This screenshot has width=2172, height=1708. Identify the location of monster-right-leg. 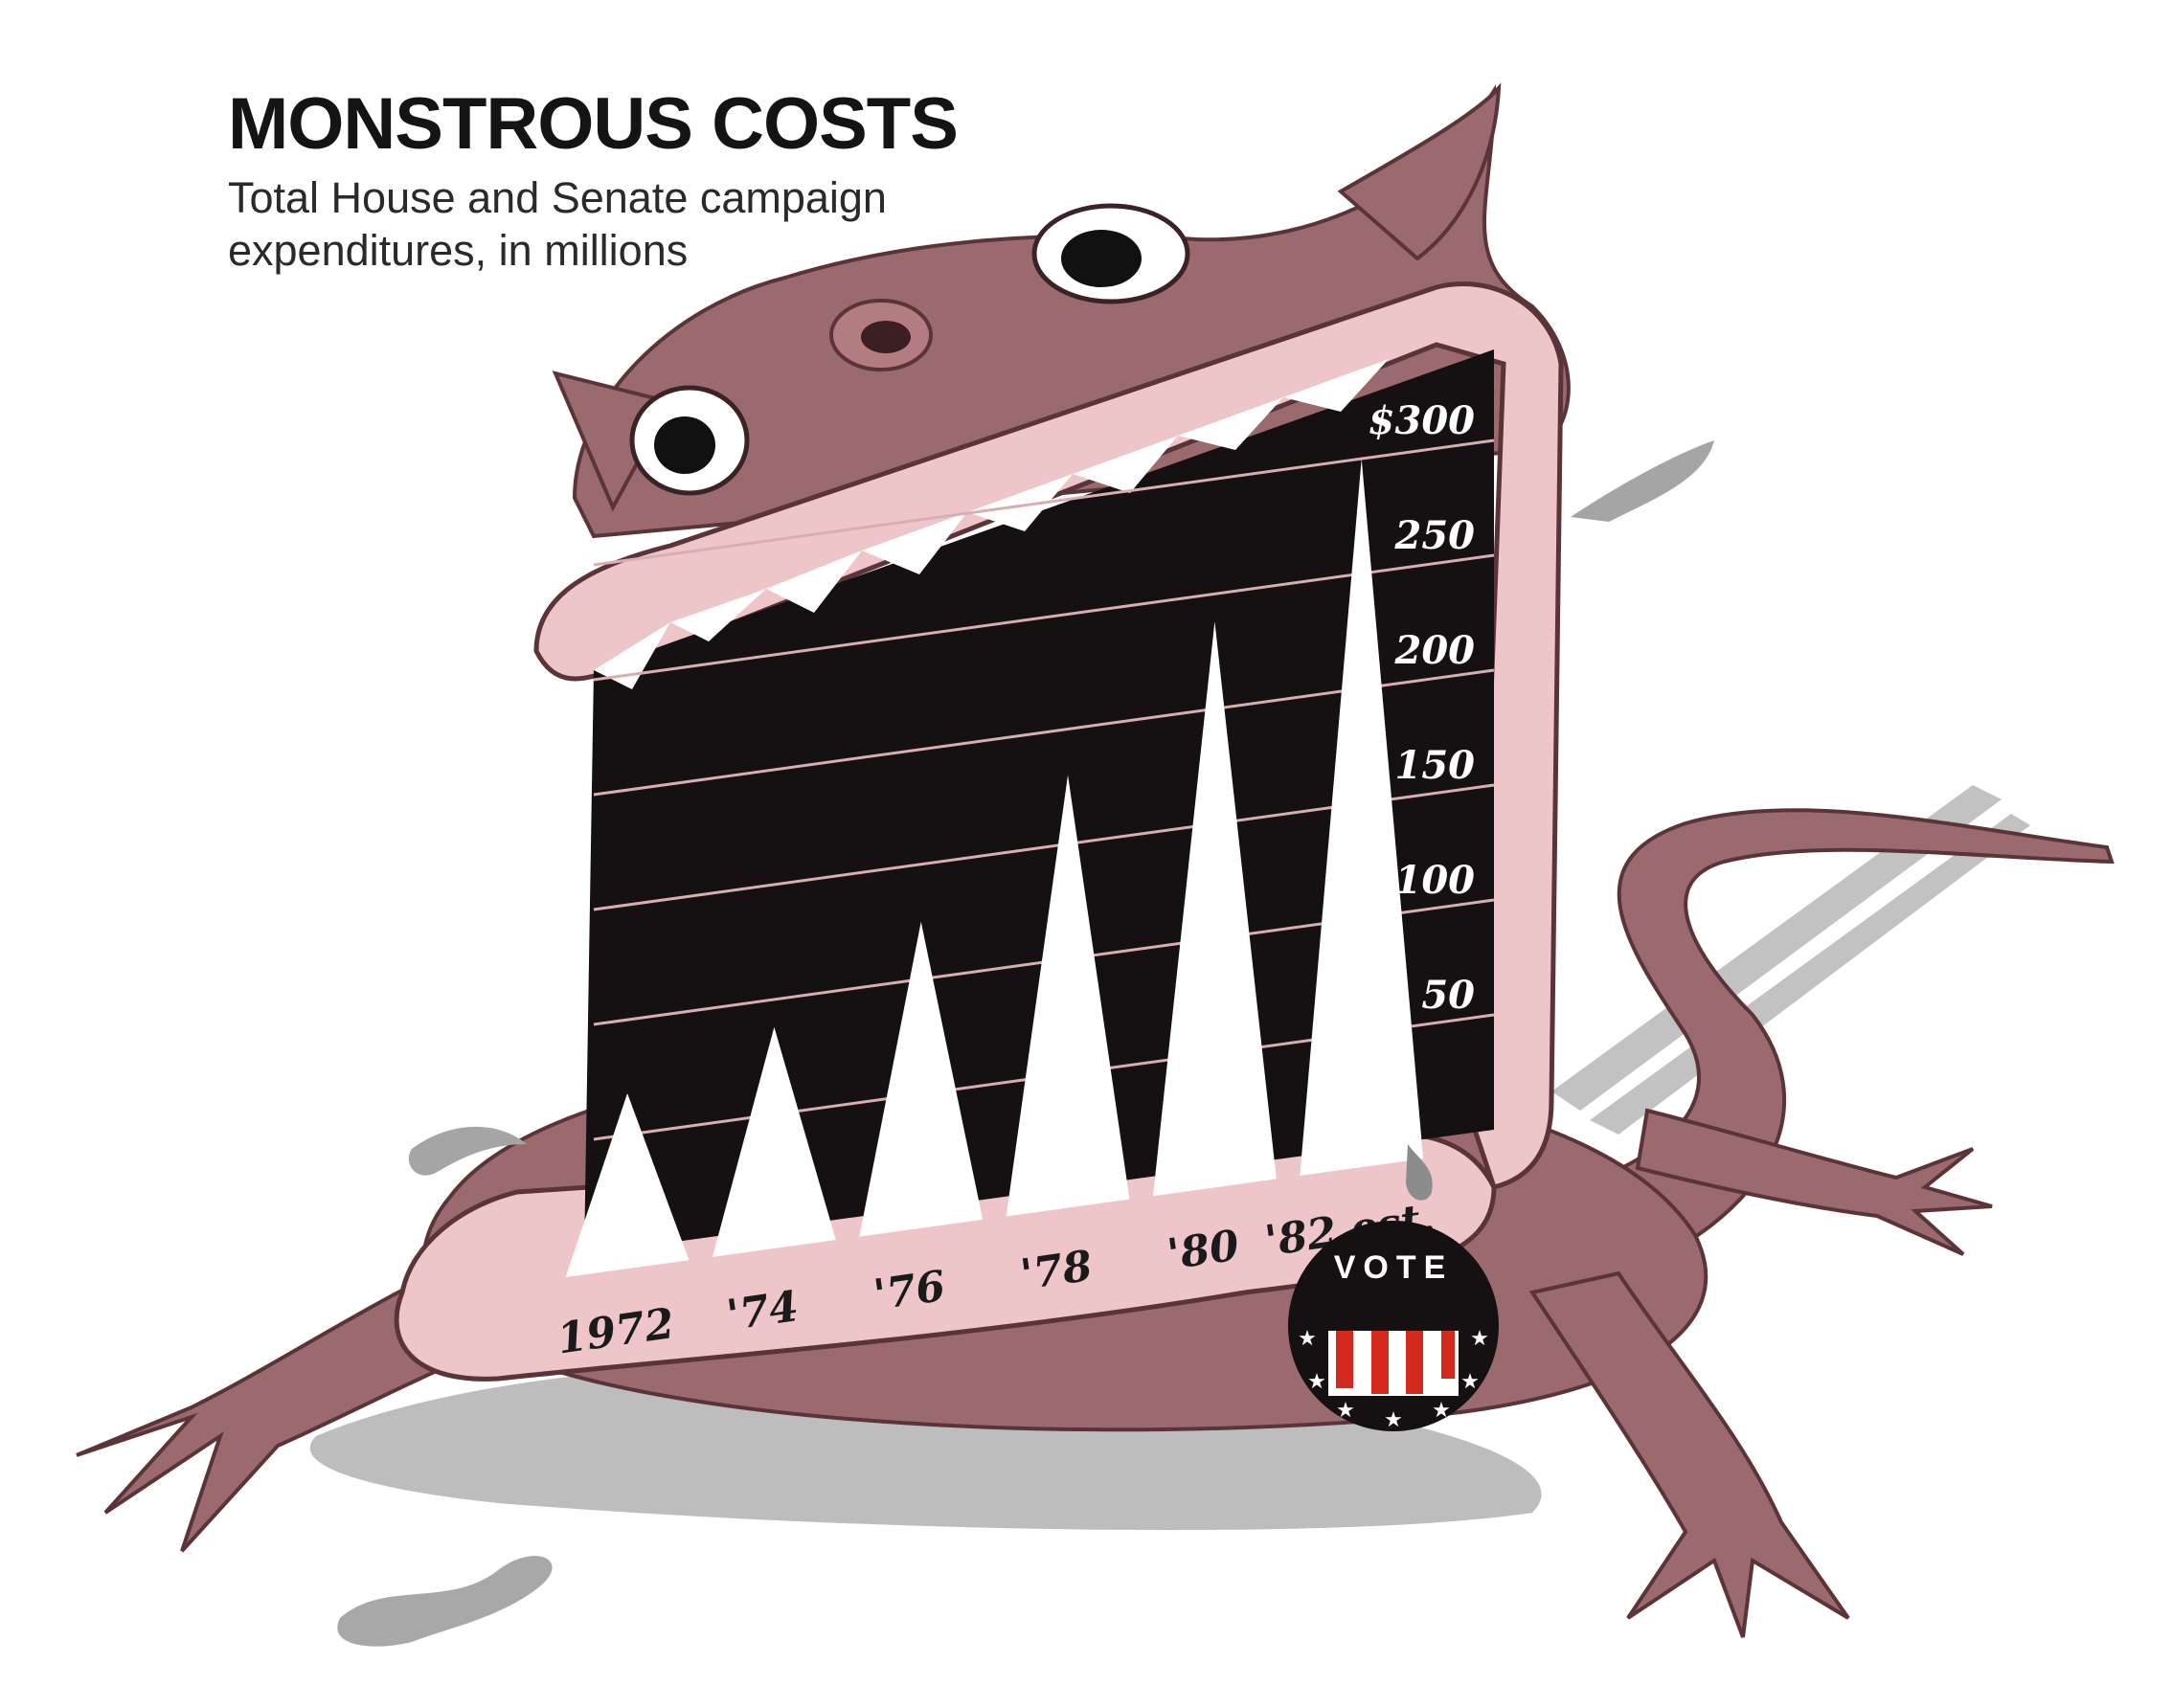
(1689, 1454).